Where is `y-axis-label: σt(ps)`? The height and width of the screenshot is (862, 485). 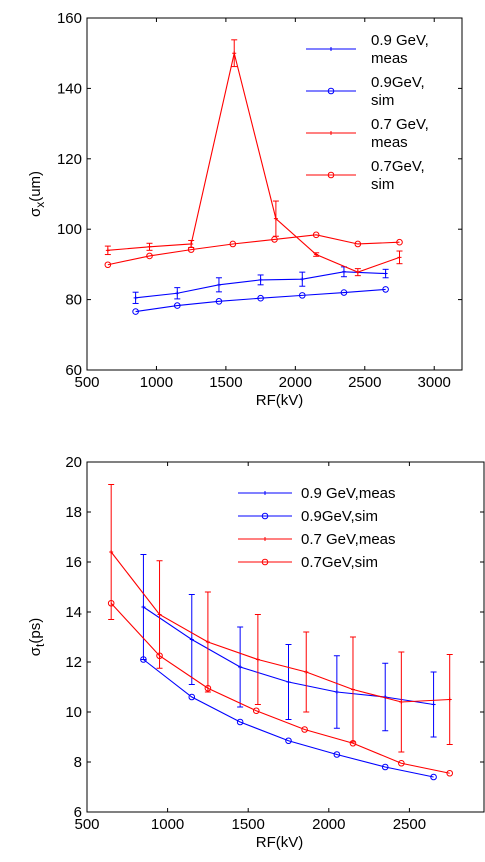 y-axis-label: σt(ps) is located at coordinates (37, 637).